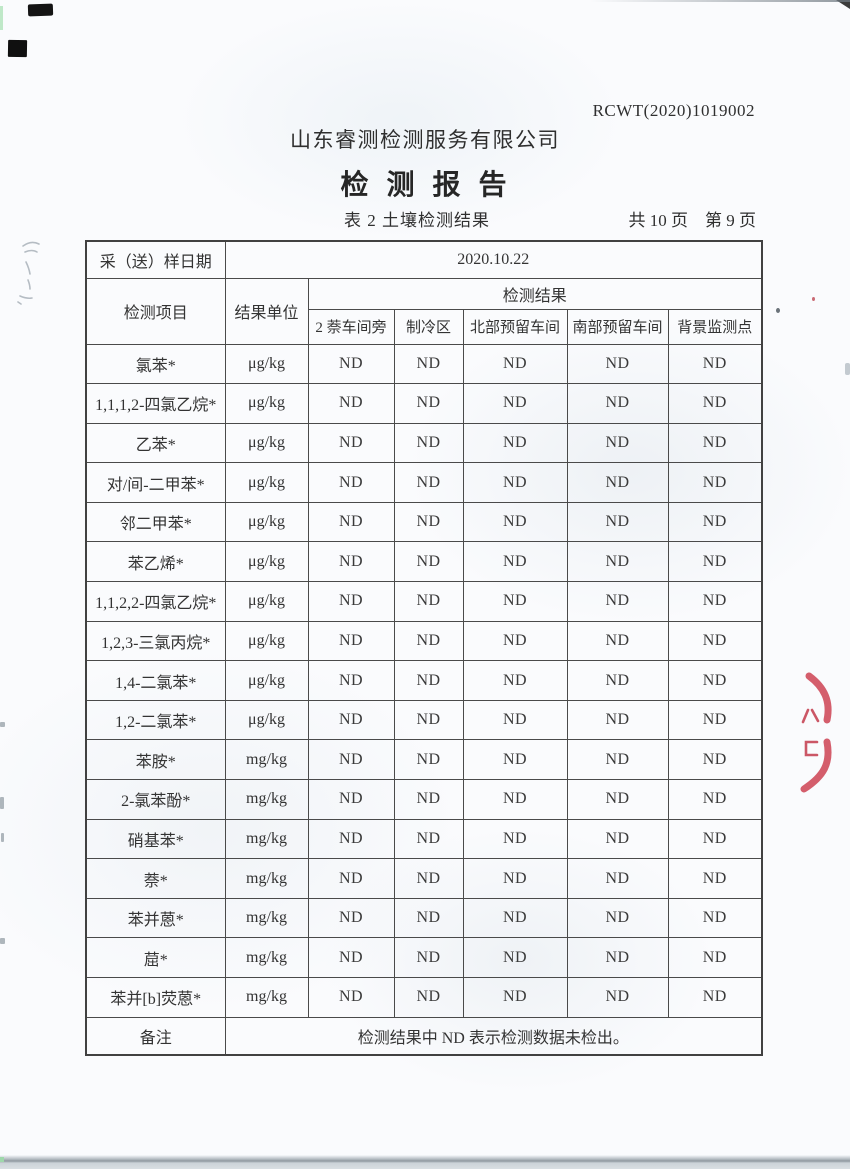 This screenshot has width=850, height=1169. Describe the element at coordinates (778, 310) in the screenshot. I see `scan-speck` at that location.